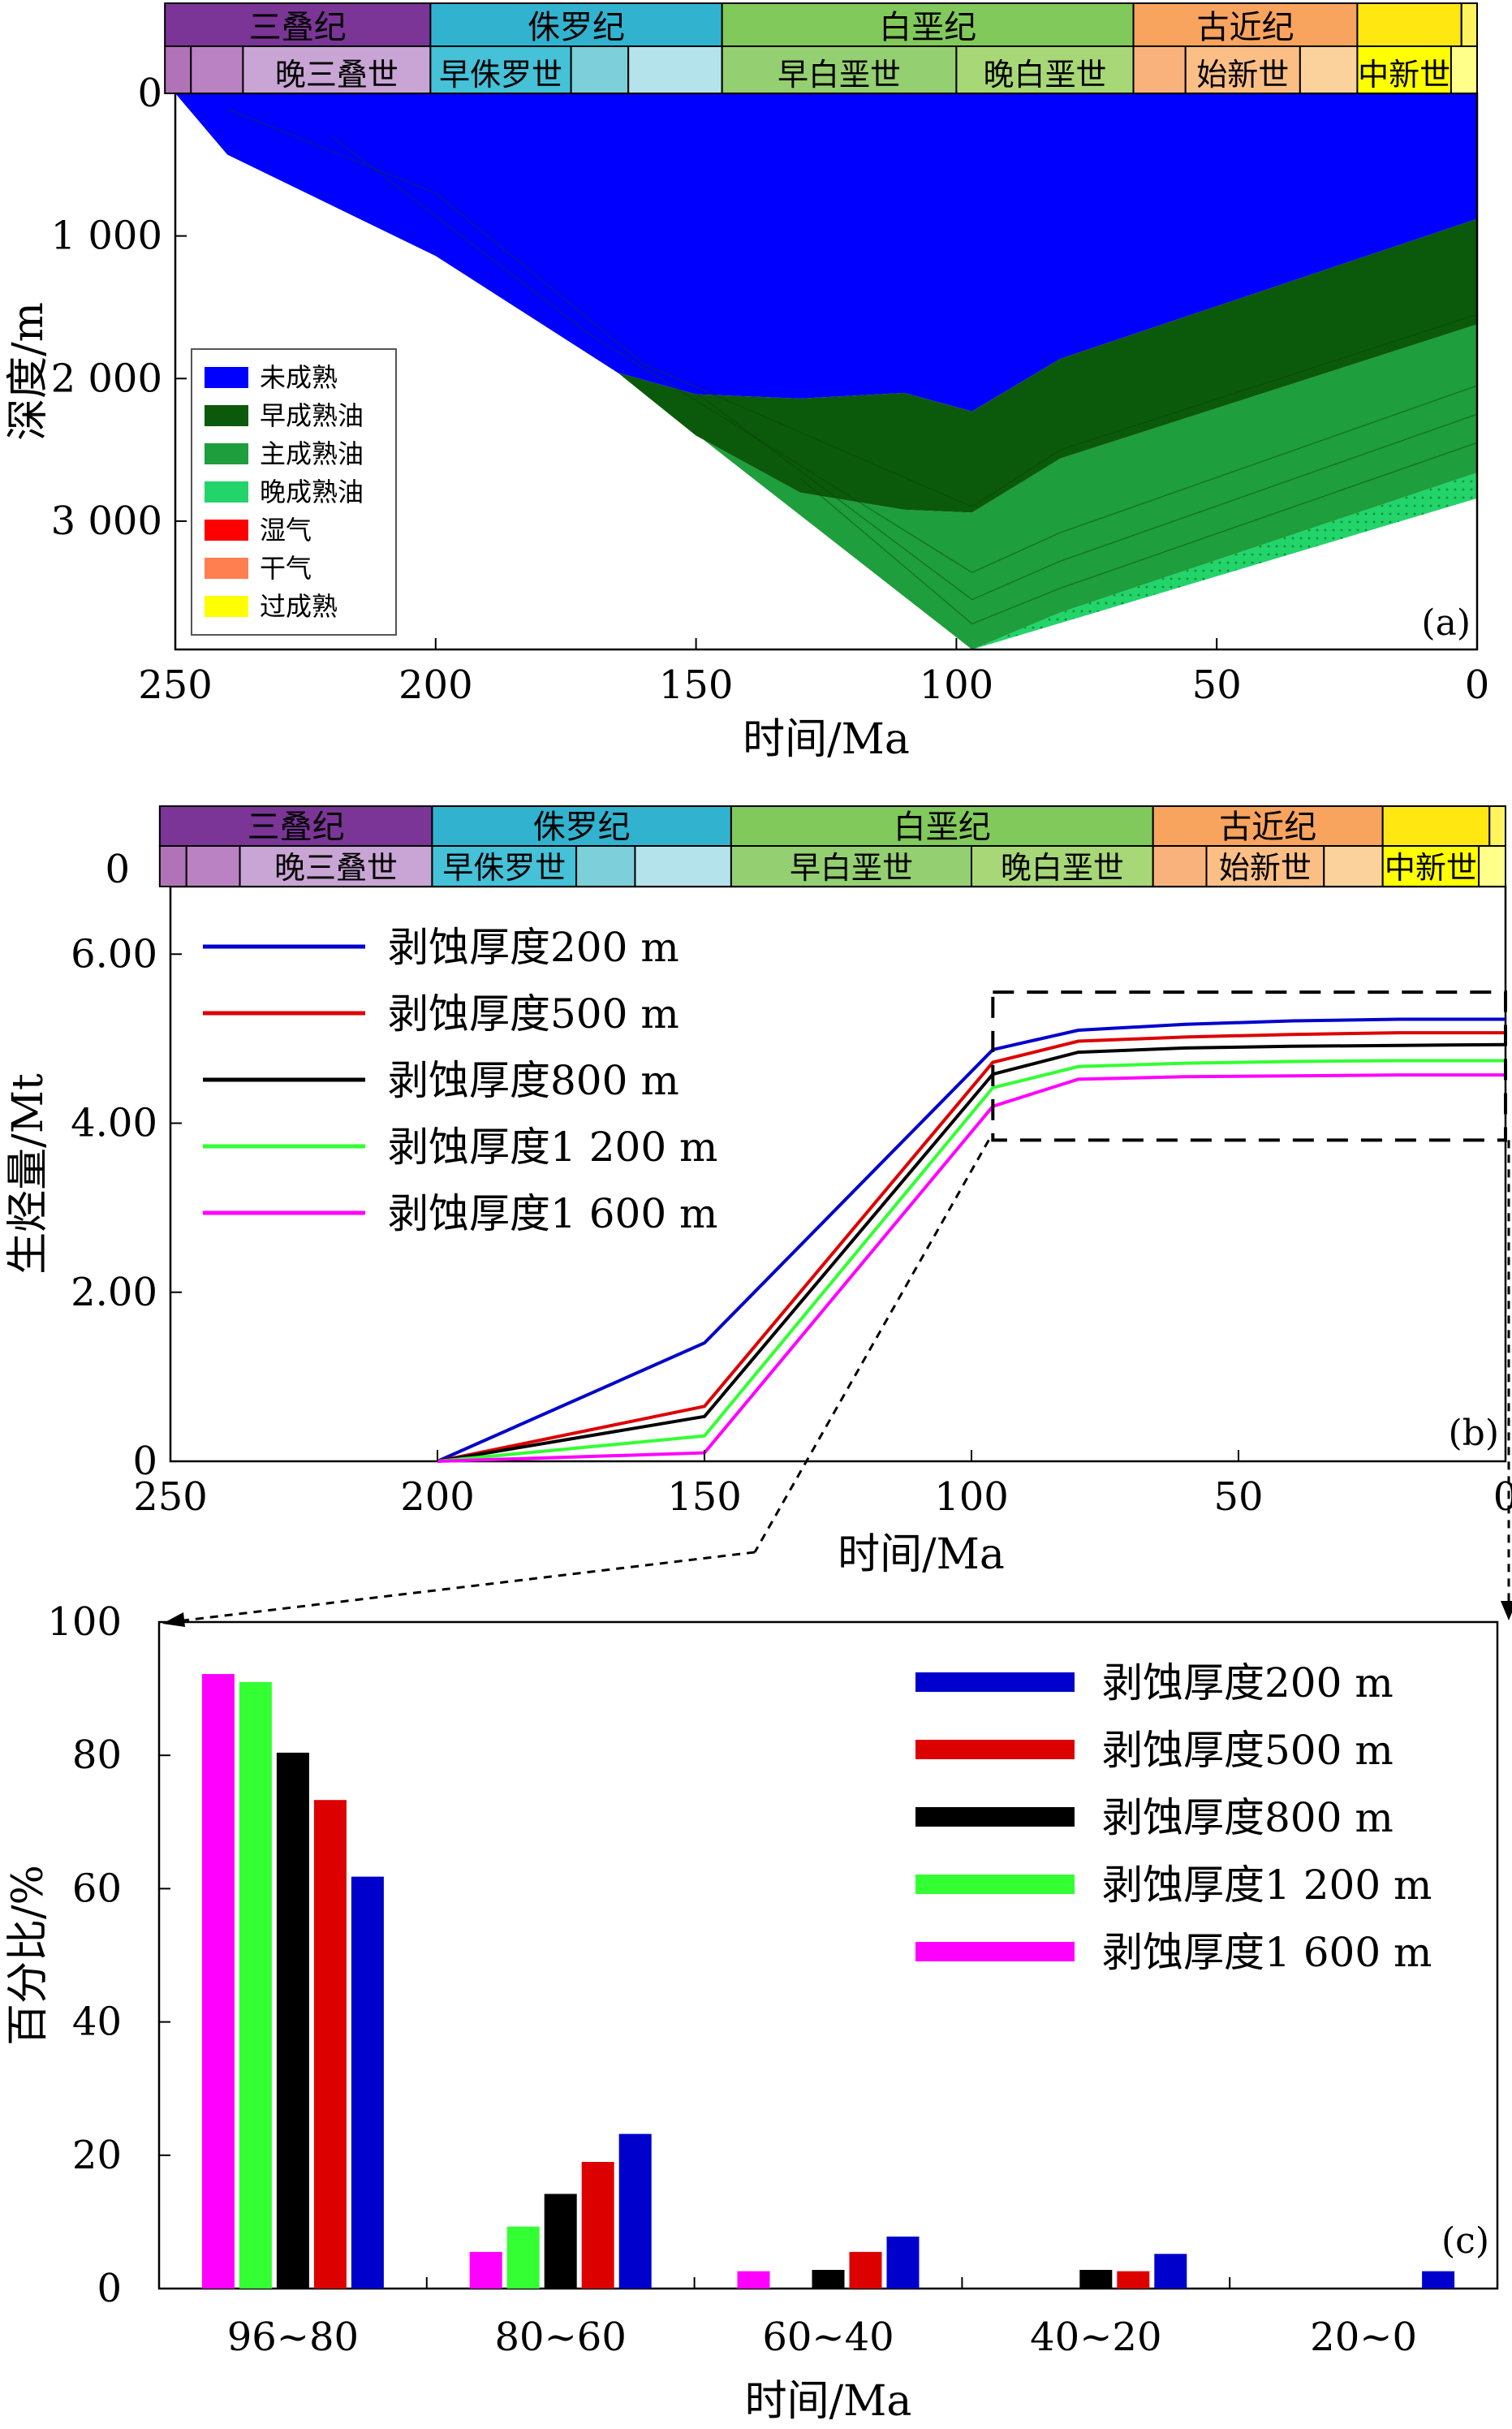 The image size is (1512, 2429). I want to click on y-tick-label: 80, so click(97, 1755).